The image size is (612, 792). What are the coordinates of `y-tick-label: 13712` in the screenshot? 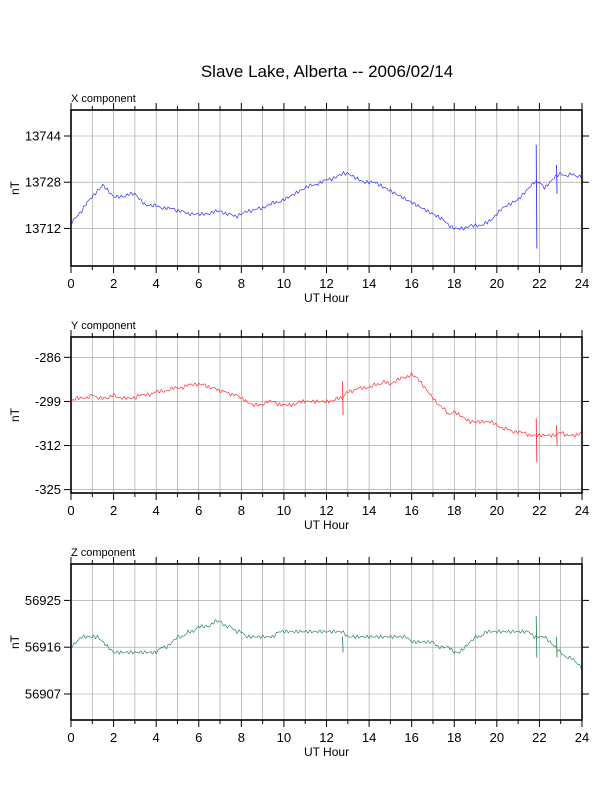 It's located at (43, 228).